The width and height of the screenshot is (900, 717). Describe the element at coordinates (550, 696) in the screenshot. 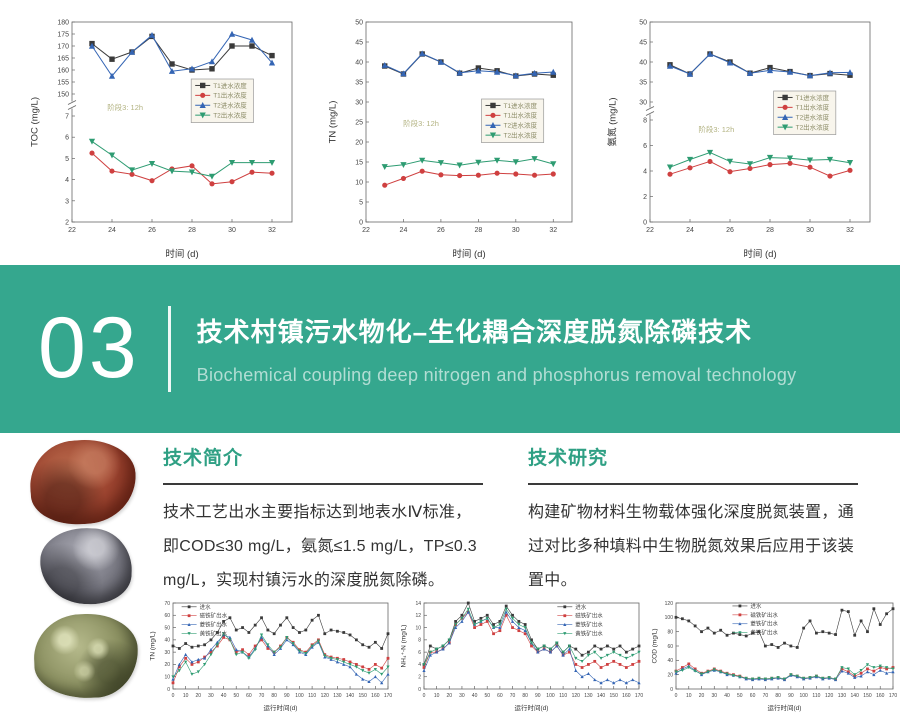

I see `svg-text: 100` at that location.